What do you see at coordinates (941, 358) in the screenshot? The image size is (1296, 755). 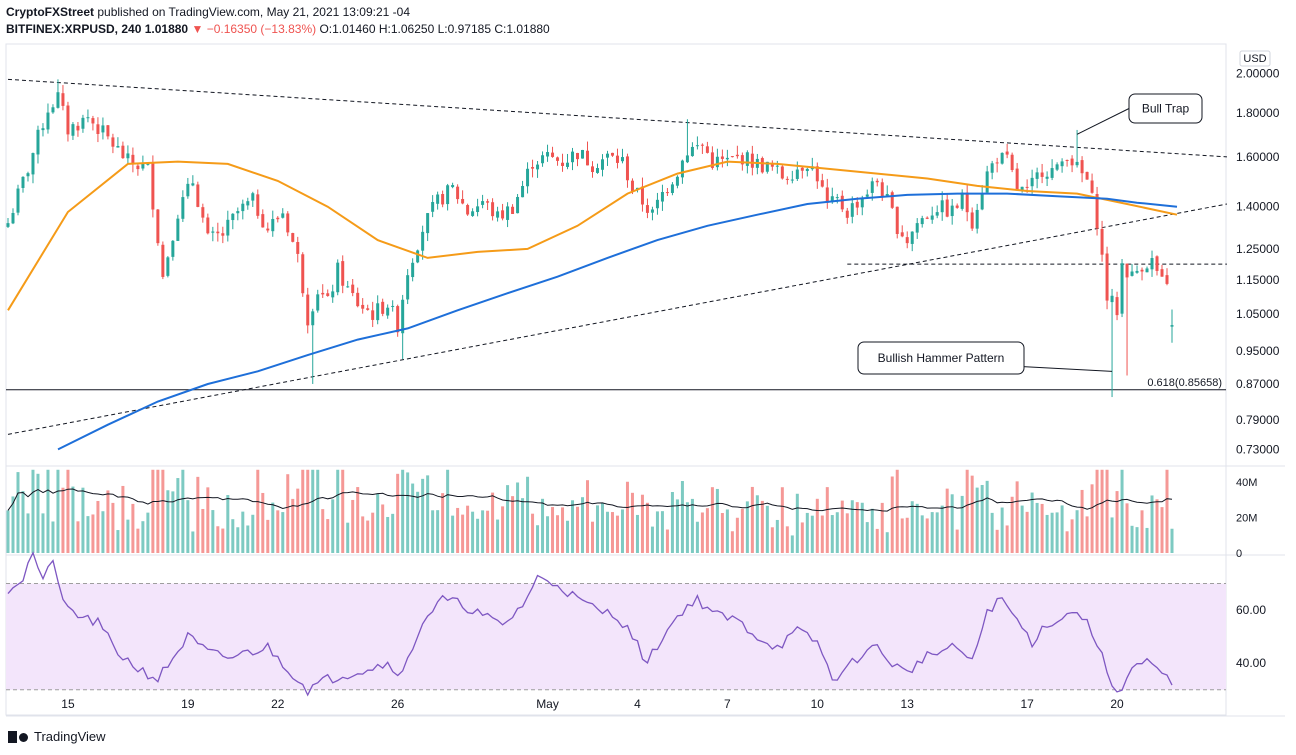 I see `annotation-box` at bounding box center [941, 358].